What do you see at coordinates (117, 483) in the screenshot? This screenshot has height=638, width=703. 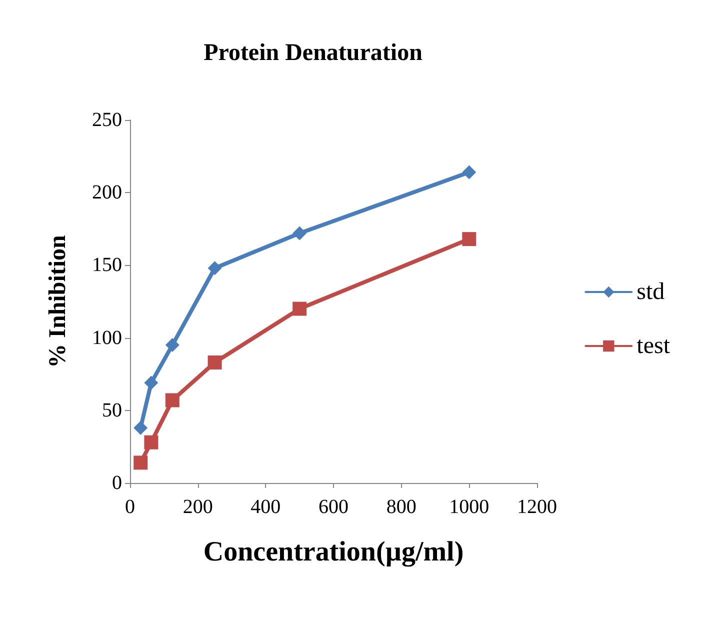 I see `y-tick-label: 0` at bounding box center [117, 483].